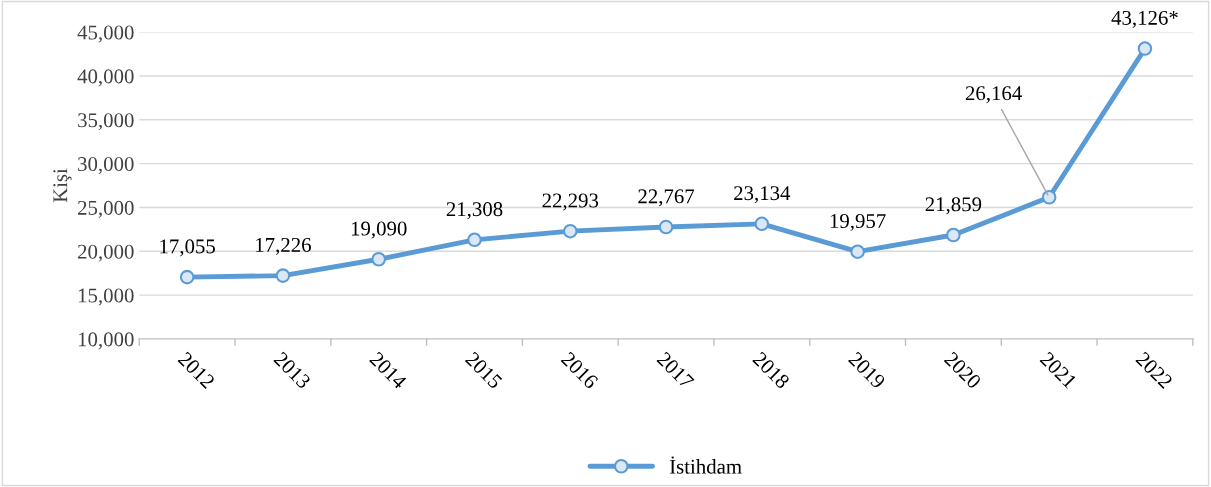 The width and height of the screenshot is (1211, 487). Describe the element at coordinates (379, 230) in the screenshot. I see `data-label: 19,090` at that location.